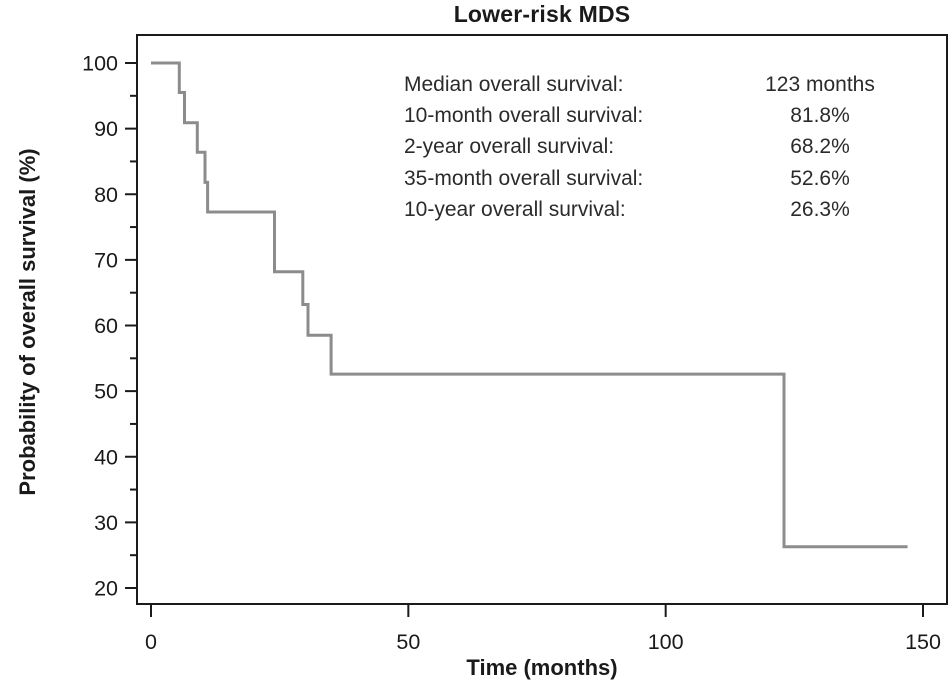 The image size is (952, 691). What do you see at coordinates (820, 84) in the screenshot?
I see `stat-value: 123 months` at bounding box center [820, 84].